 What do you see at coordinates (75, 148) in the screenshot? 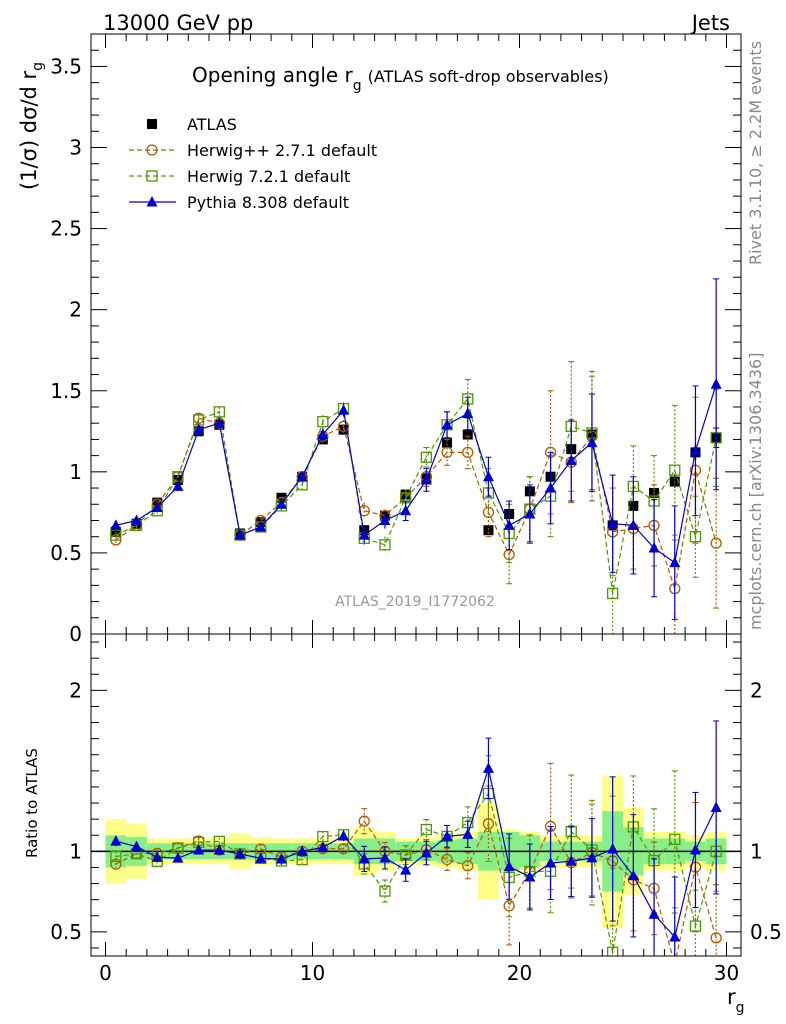
I see `y-tick-label: 3` at bounding box center [75, 148].